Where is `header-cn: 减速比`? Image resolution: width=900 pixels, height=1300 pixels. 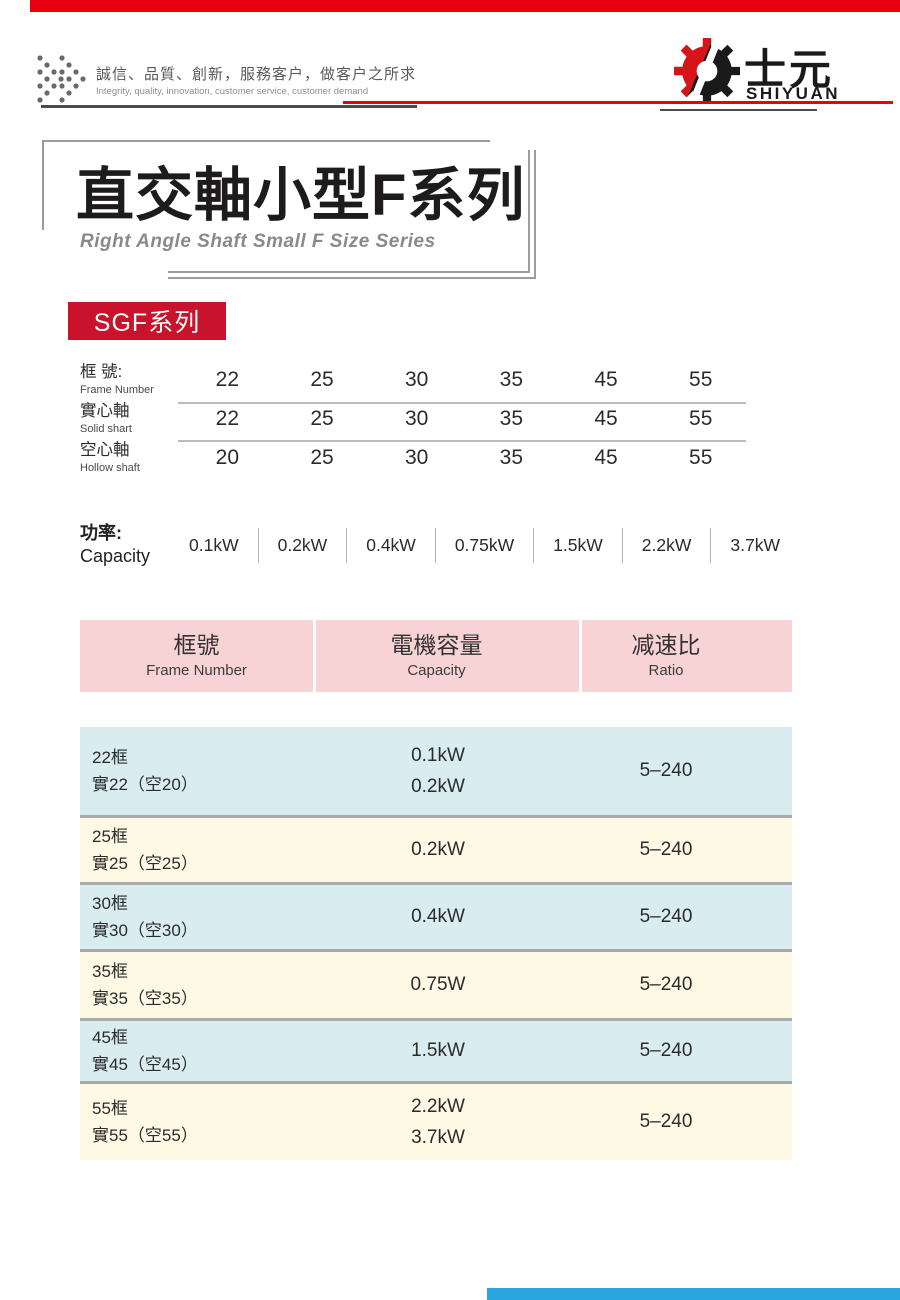
header-cn: 减速比 is located at coordinates (666, 645).